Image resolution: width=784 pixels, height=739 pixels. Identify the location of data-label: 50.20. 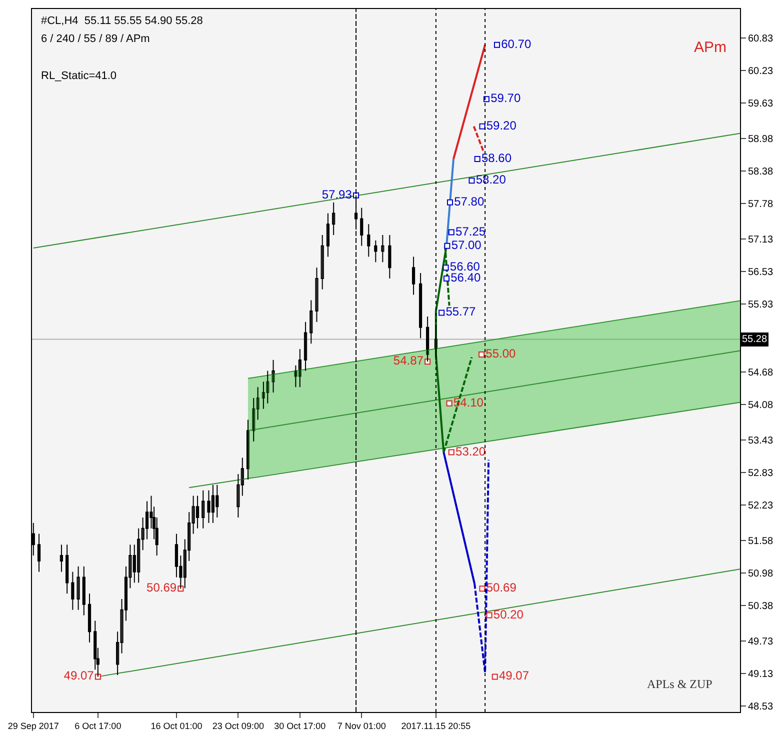
(508, 614).